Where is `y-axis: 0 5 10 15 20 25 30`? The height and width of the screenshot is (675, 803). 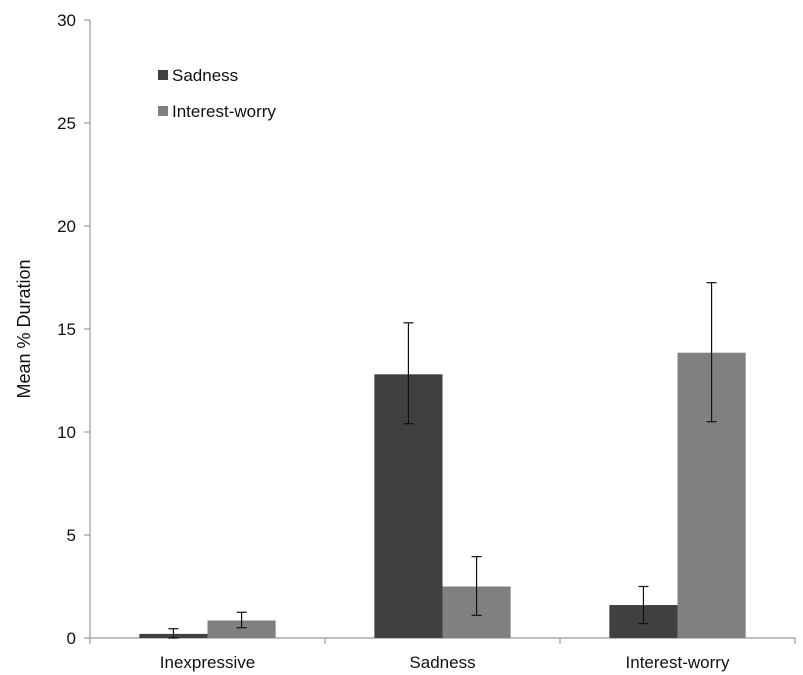 y-axis: 0 5 10 15 20 25 30 is located at coordinates (74, 329).